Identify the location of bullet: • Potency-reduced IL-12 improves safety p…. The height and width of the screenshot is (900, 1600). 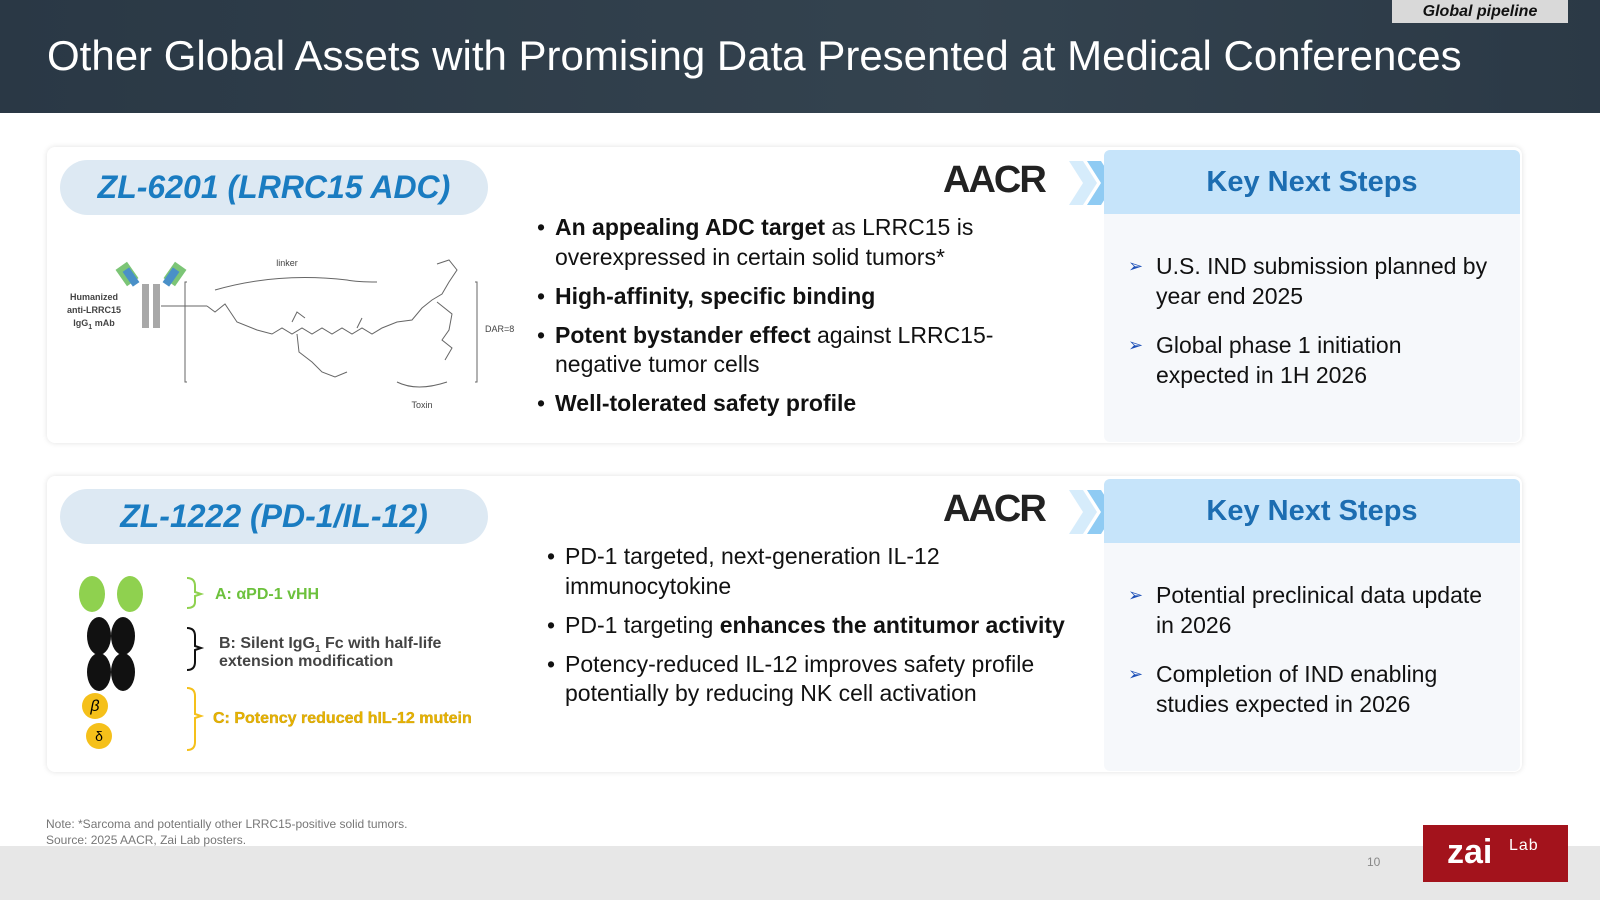
(817, 679).